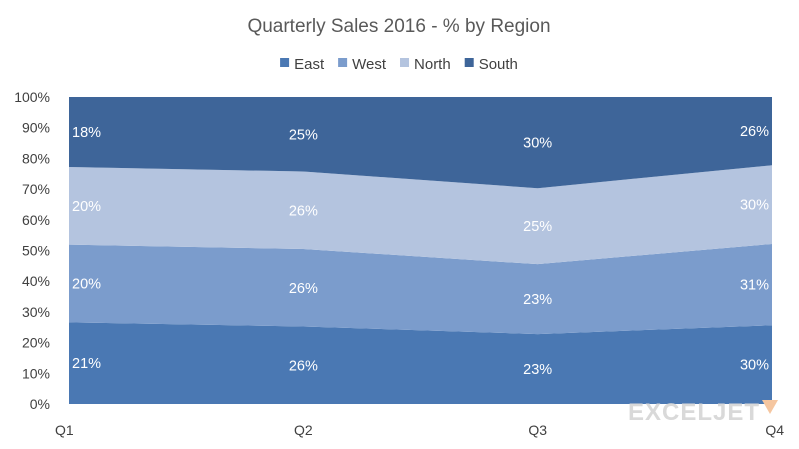 The width and height of the screenshot is (799, 449). What do you see at coordinates (36, 251) in the screenshot?
I see `y-tick-label: 50%` at bounding box center [36, 251].